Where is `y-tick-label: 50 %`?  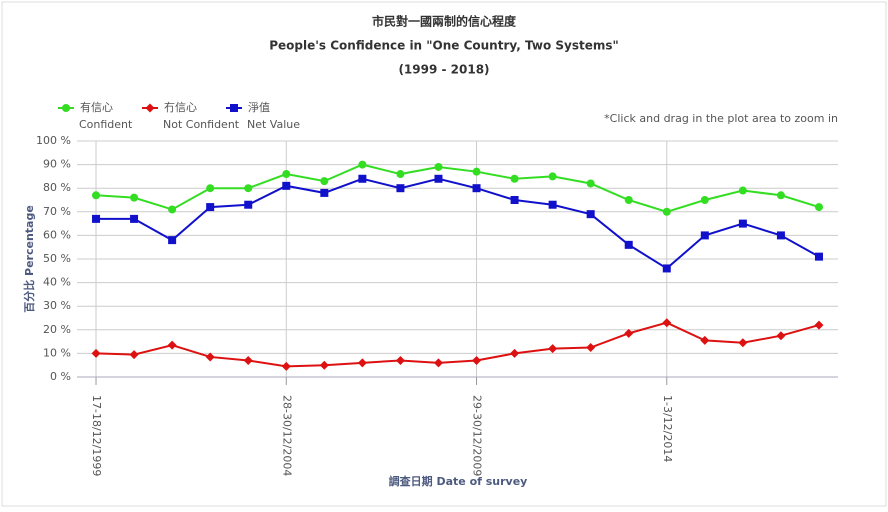 y-tick-label: 50 % is located at coordinates (57, 258).